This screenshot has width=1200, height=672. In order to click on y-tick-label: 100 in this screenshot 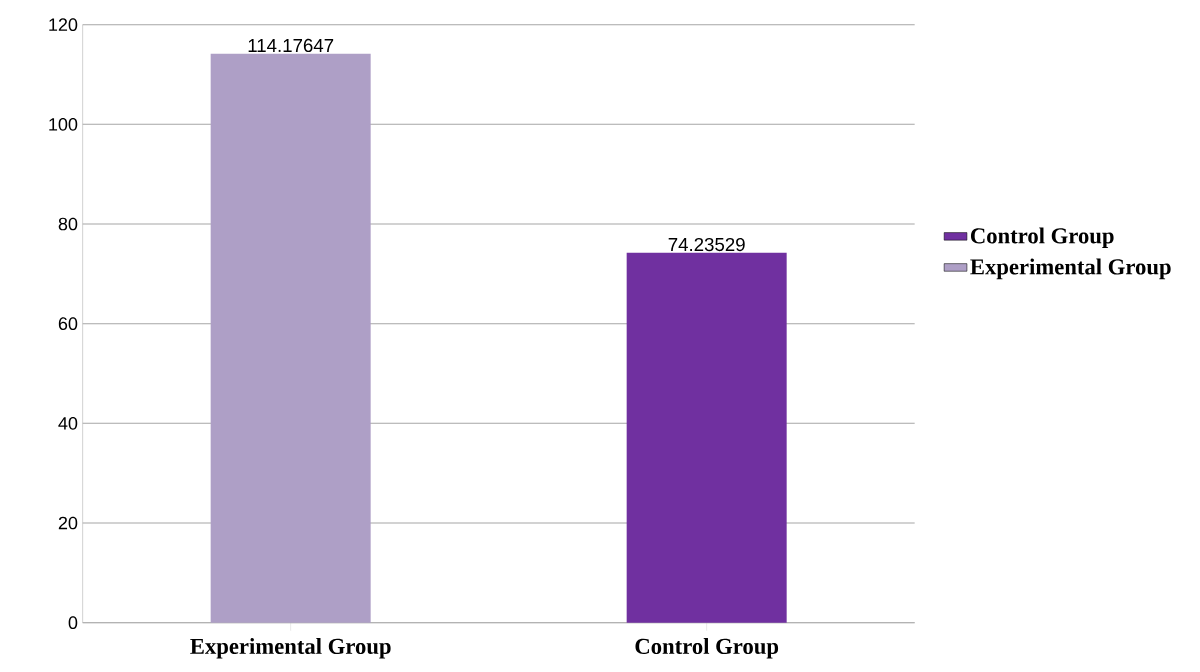, I will do `click(63, 124)`.